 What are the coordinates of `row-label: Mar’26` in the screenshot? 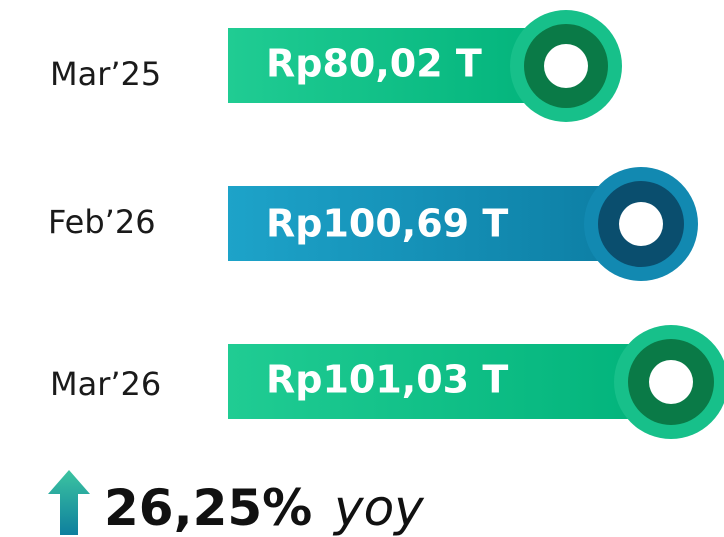 It's located at (105, 384).